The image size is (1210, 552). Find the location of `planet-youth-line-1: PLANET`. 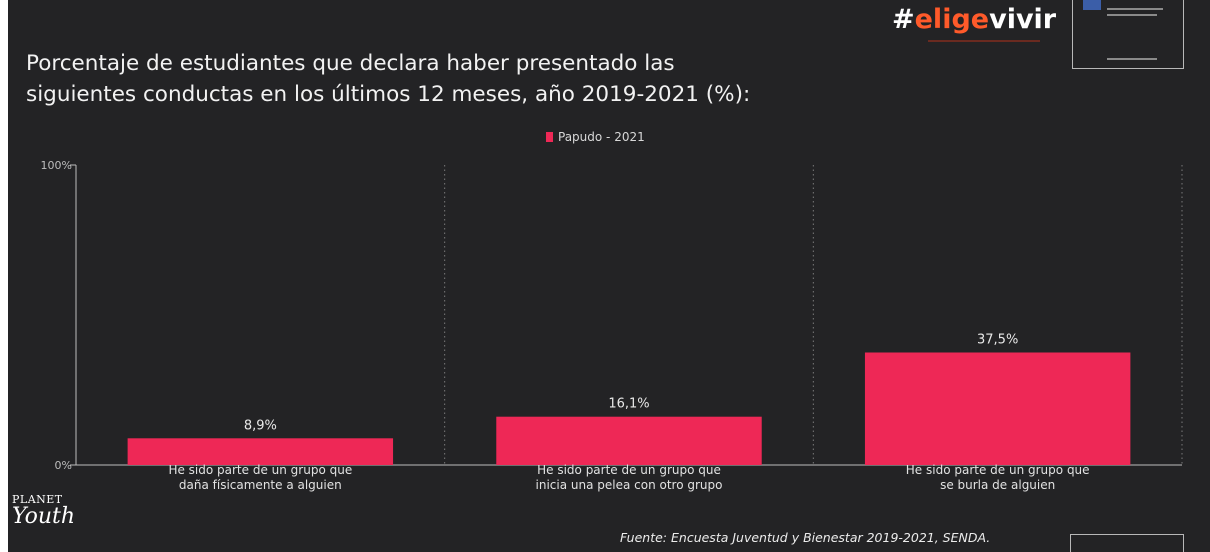

planet-youth-line-1: PLANET is located at coordinates (37, 499).